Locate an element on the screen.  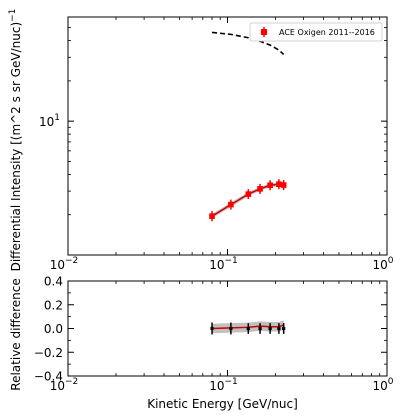
legend-box is located at coordinates (316, 32).